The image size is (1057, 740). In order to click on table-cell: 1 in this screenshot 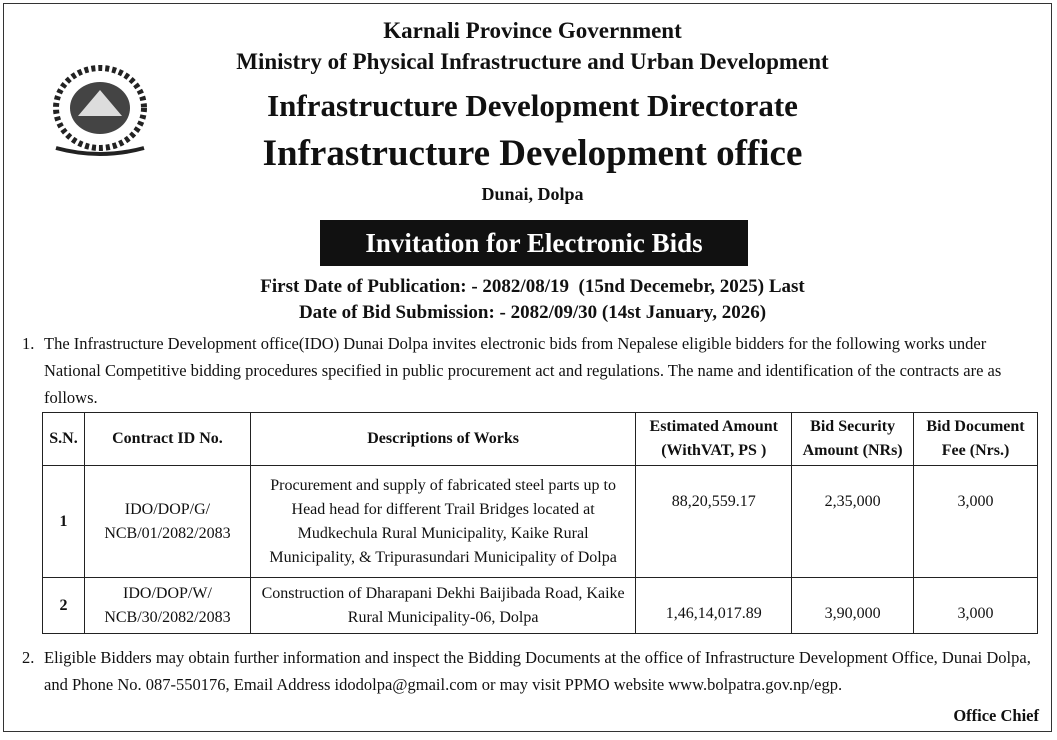, I will do `click(63, 521)`.